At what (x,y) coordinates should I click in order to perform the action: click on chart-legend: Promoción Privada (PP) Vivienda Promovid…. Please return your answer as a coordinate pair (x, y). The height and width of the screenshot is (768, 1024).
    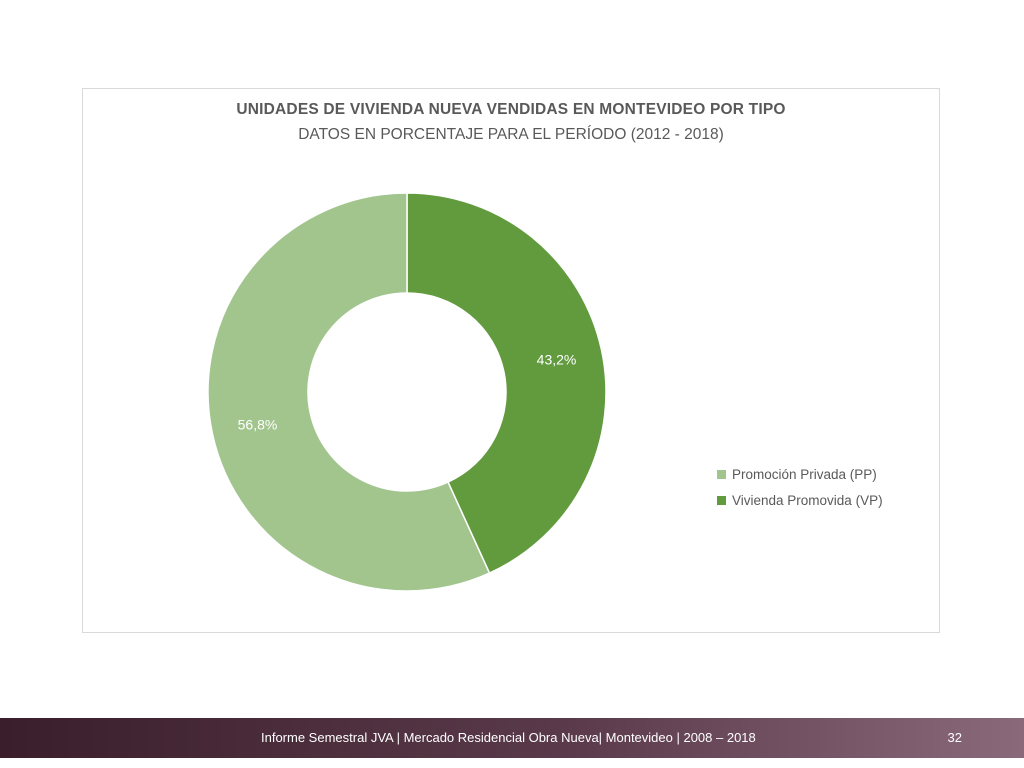
    Looking at the image, I should click on (800, 487).